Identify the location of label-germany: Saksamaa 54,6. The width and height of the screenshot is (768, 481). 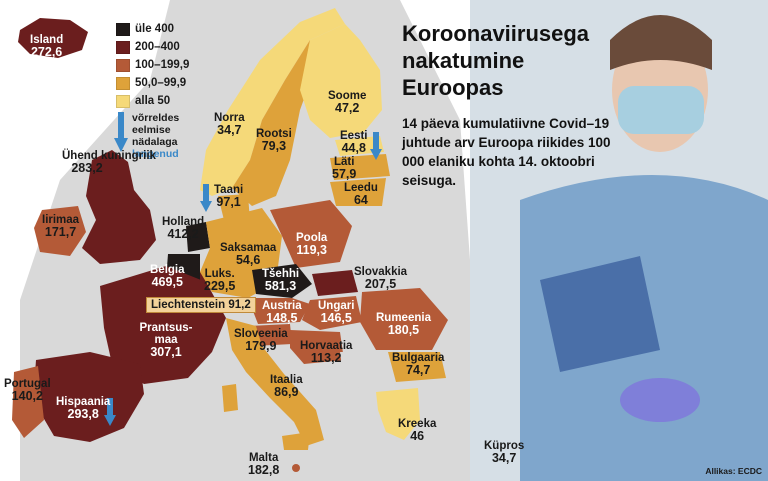
(248, 254).